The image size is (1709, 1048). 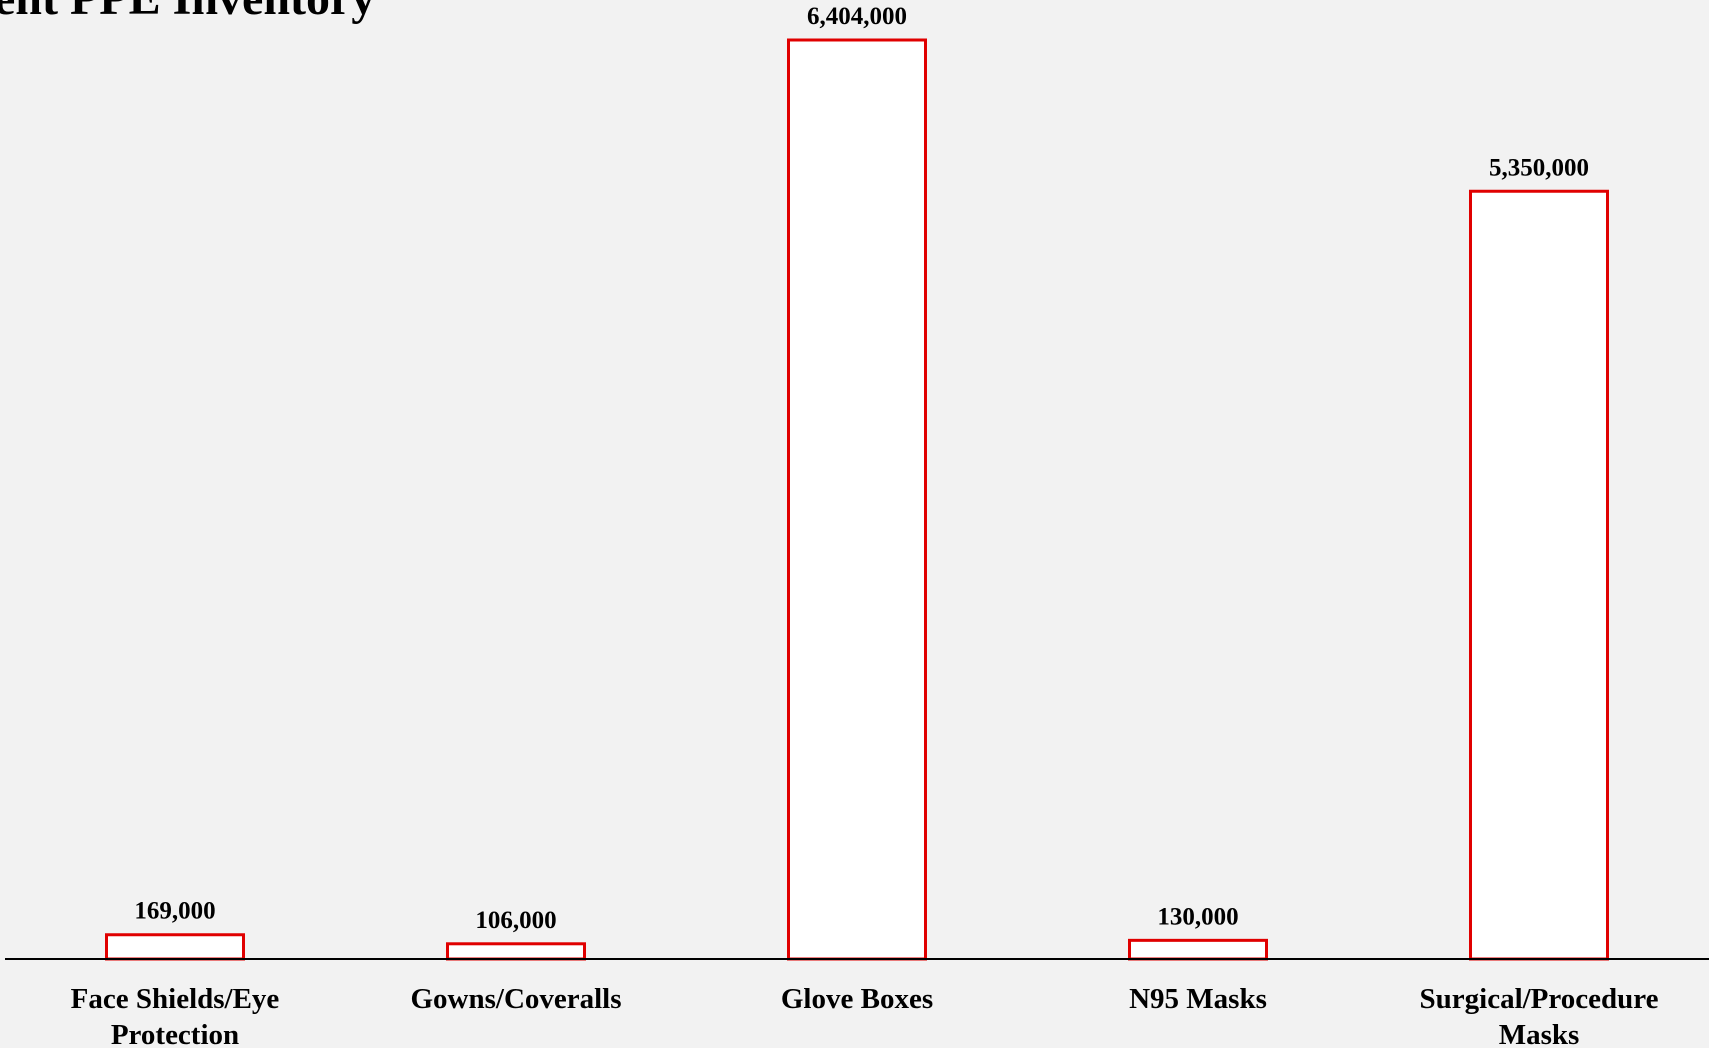 I want to click on data-label-4: 5,350,000, so click(x=1539, y=167).